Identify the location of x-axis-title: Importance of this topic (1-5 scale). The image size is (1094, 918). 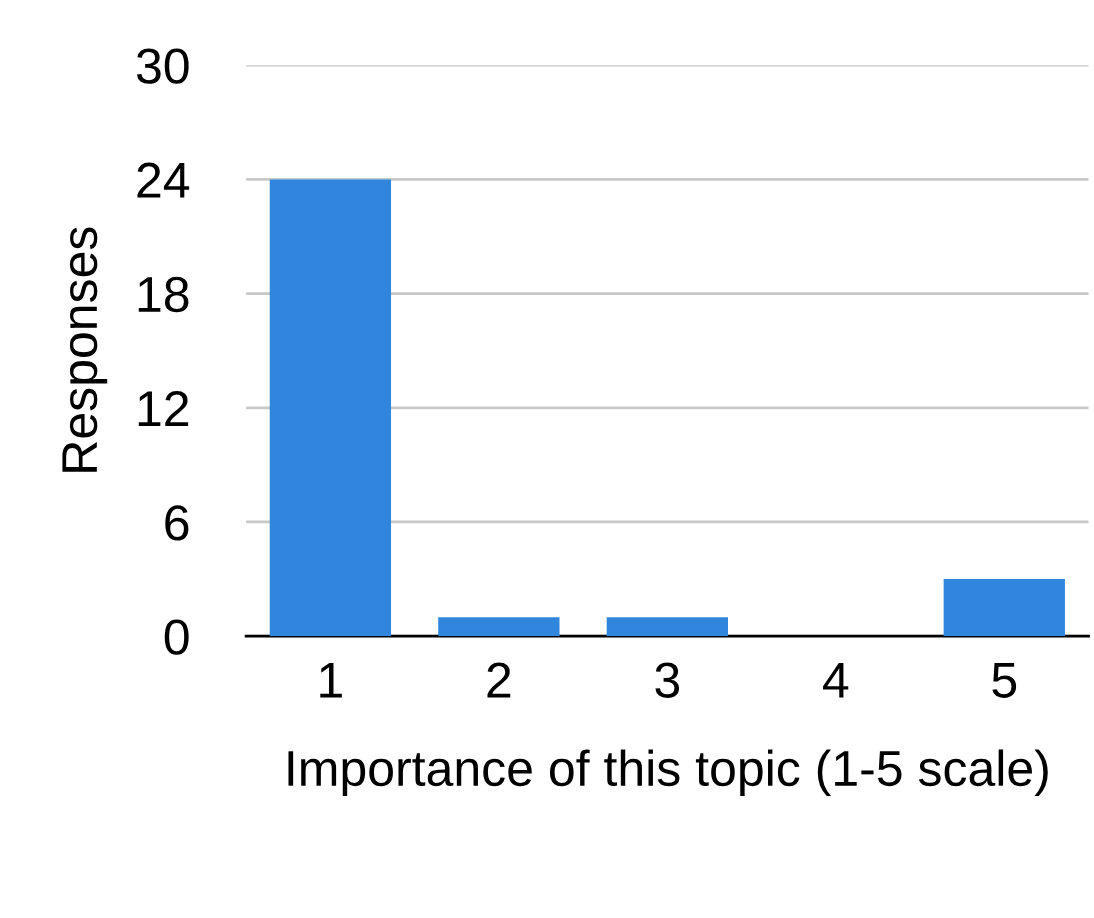
(668, 773).